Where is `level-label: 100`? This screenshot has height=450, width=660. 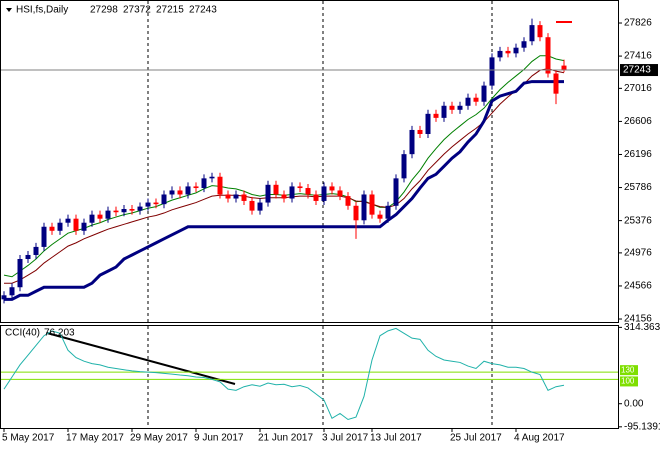
level-label: 100 is located at coordinates (628, 381).